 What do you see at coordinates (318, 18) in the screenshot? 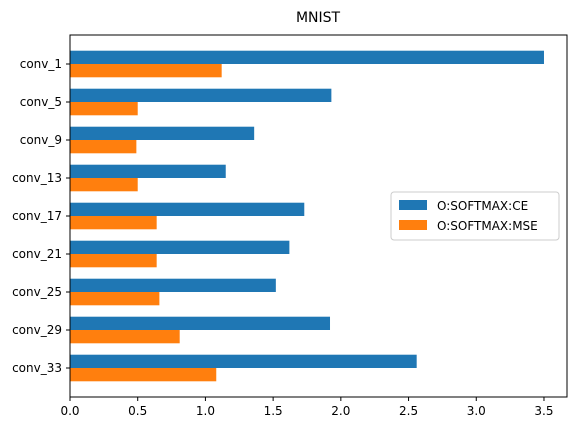
I see `chart-title: MNIST` at bounding box center [318, 18].